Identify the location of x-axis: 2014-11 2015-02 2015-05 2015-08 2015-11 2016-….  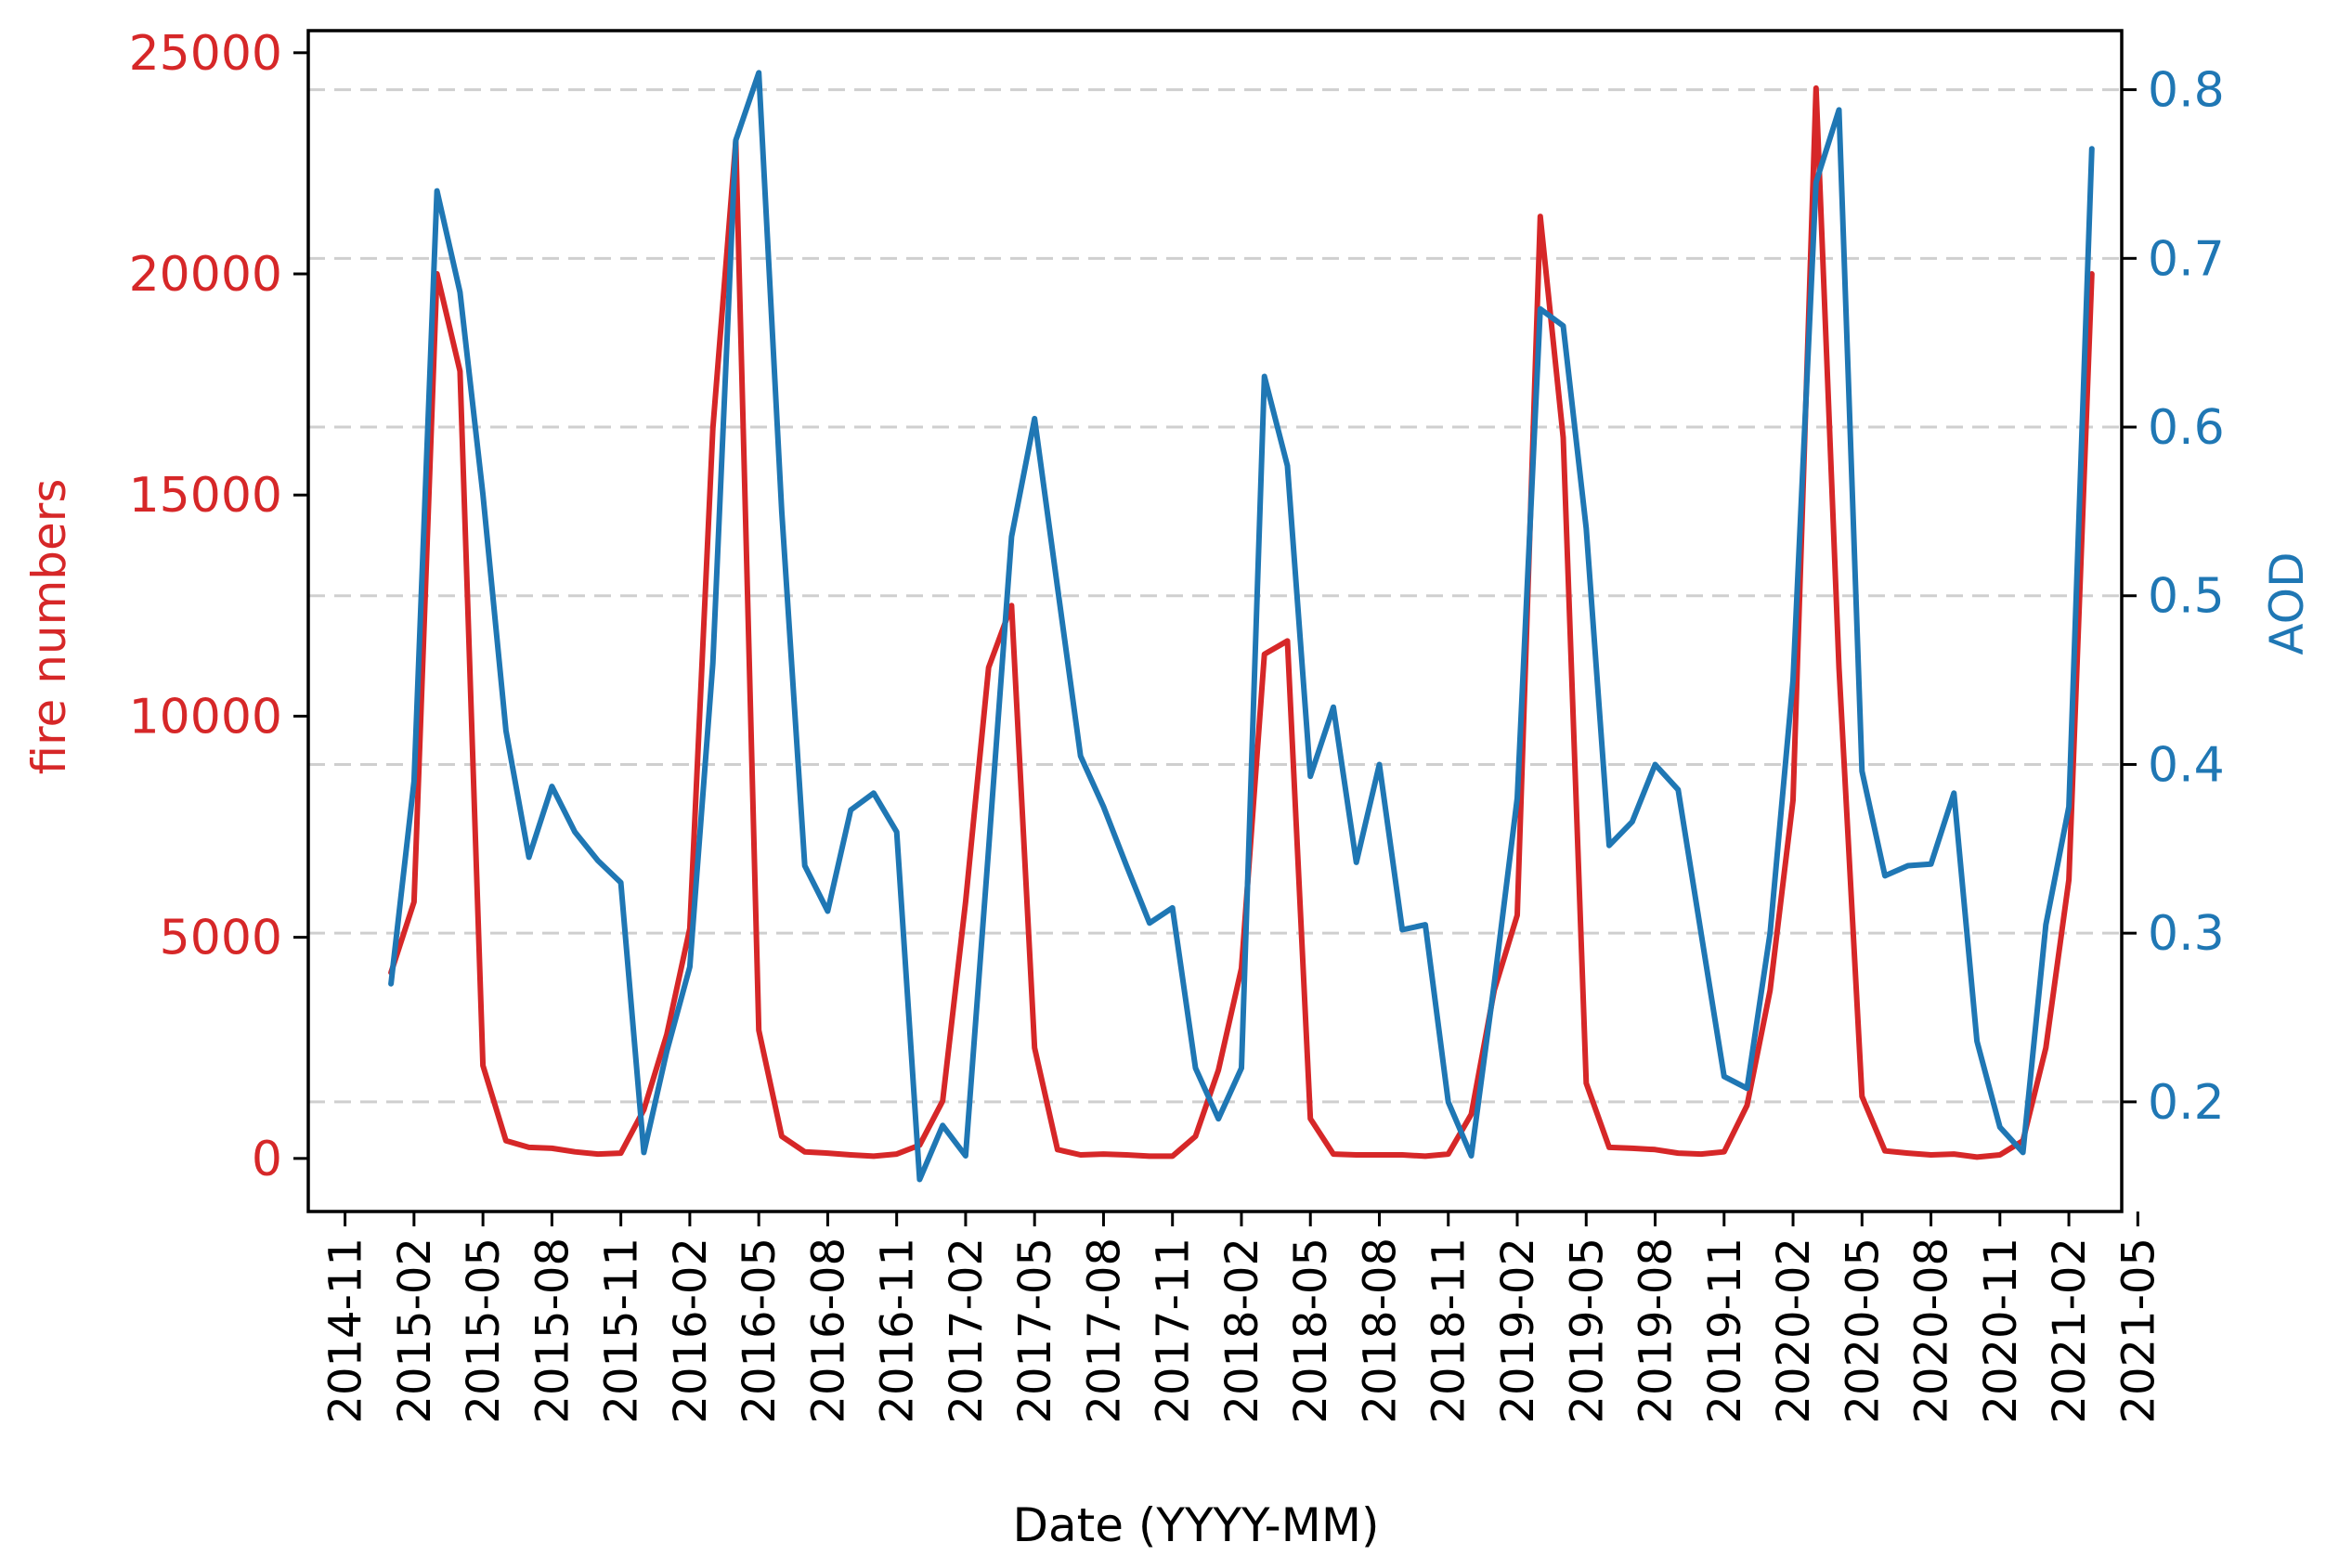
(1242, 1318).